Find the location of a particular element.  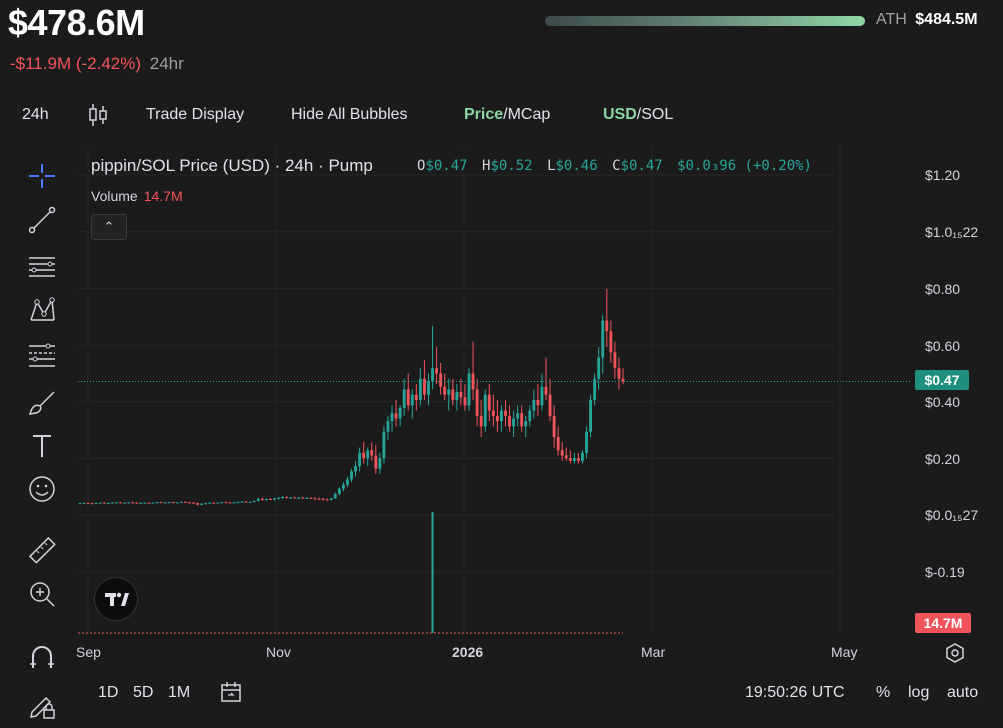

brush-icon is located at coordinates (42, 402).